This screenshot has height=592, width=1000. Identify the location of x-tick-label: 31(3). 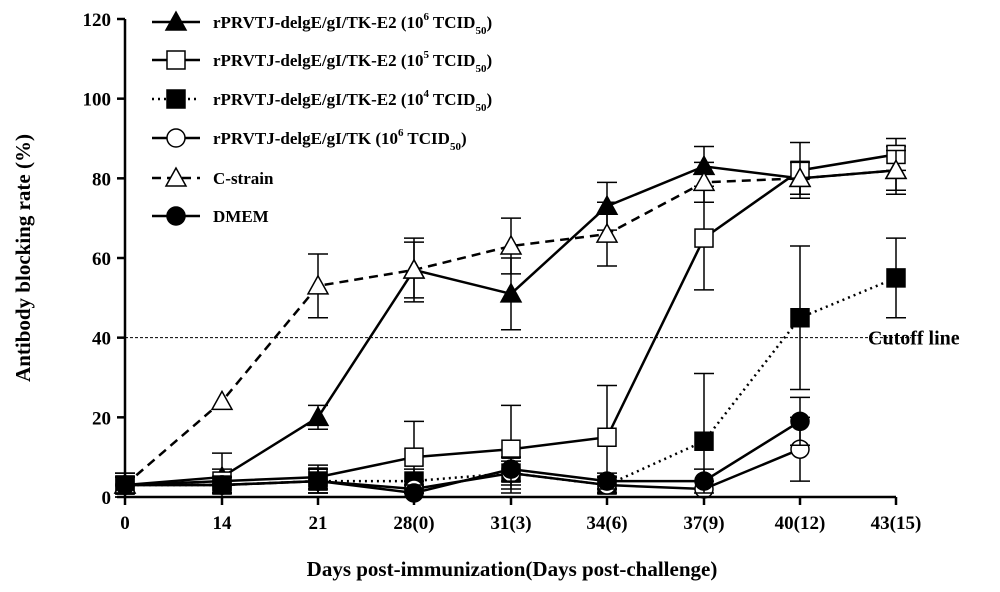
(510, 523).